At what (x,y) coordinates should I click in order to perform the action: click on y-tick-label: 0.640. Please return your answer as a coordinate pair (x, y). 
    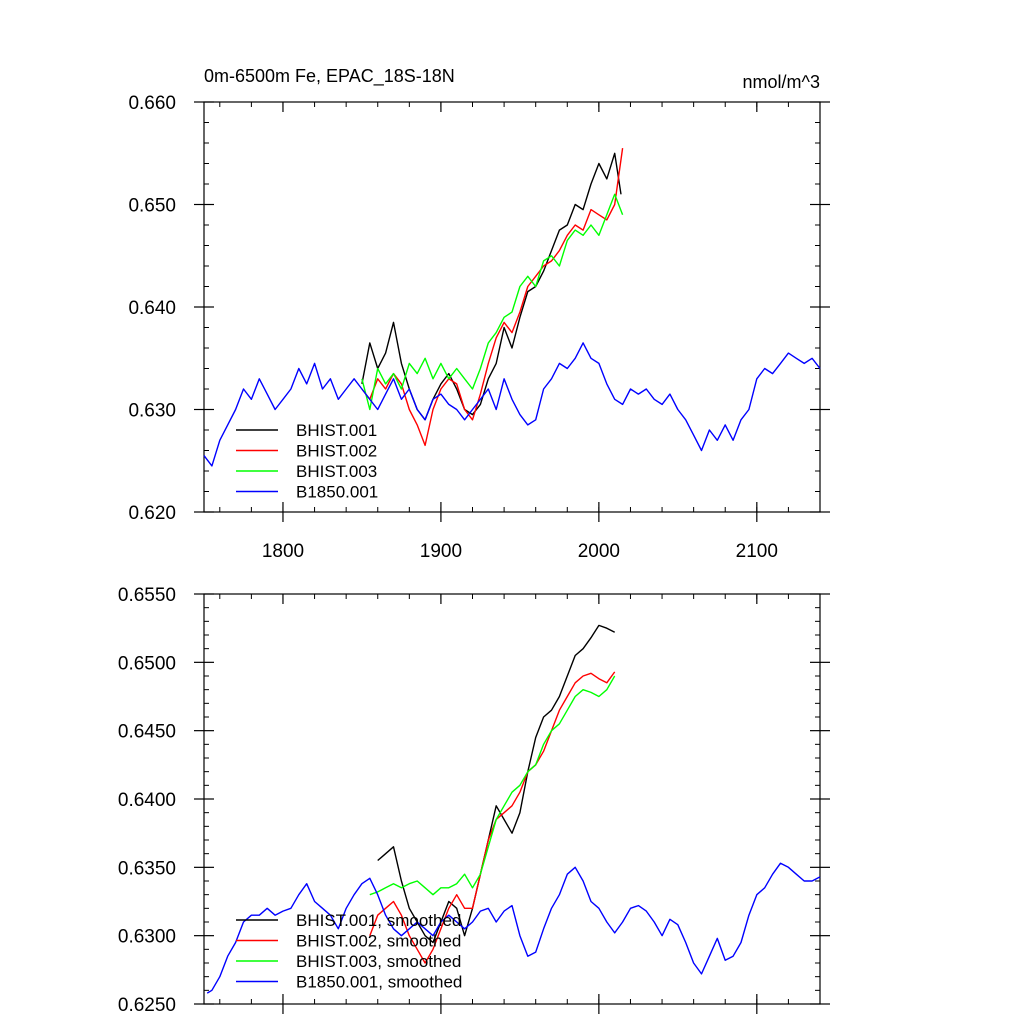
    Looking at the image, I should click on (152, 308).